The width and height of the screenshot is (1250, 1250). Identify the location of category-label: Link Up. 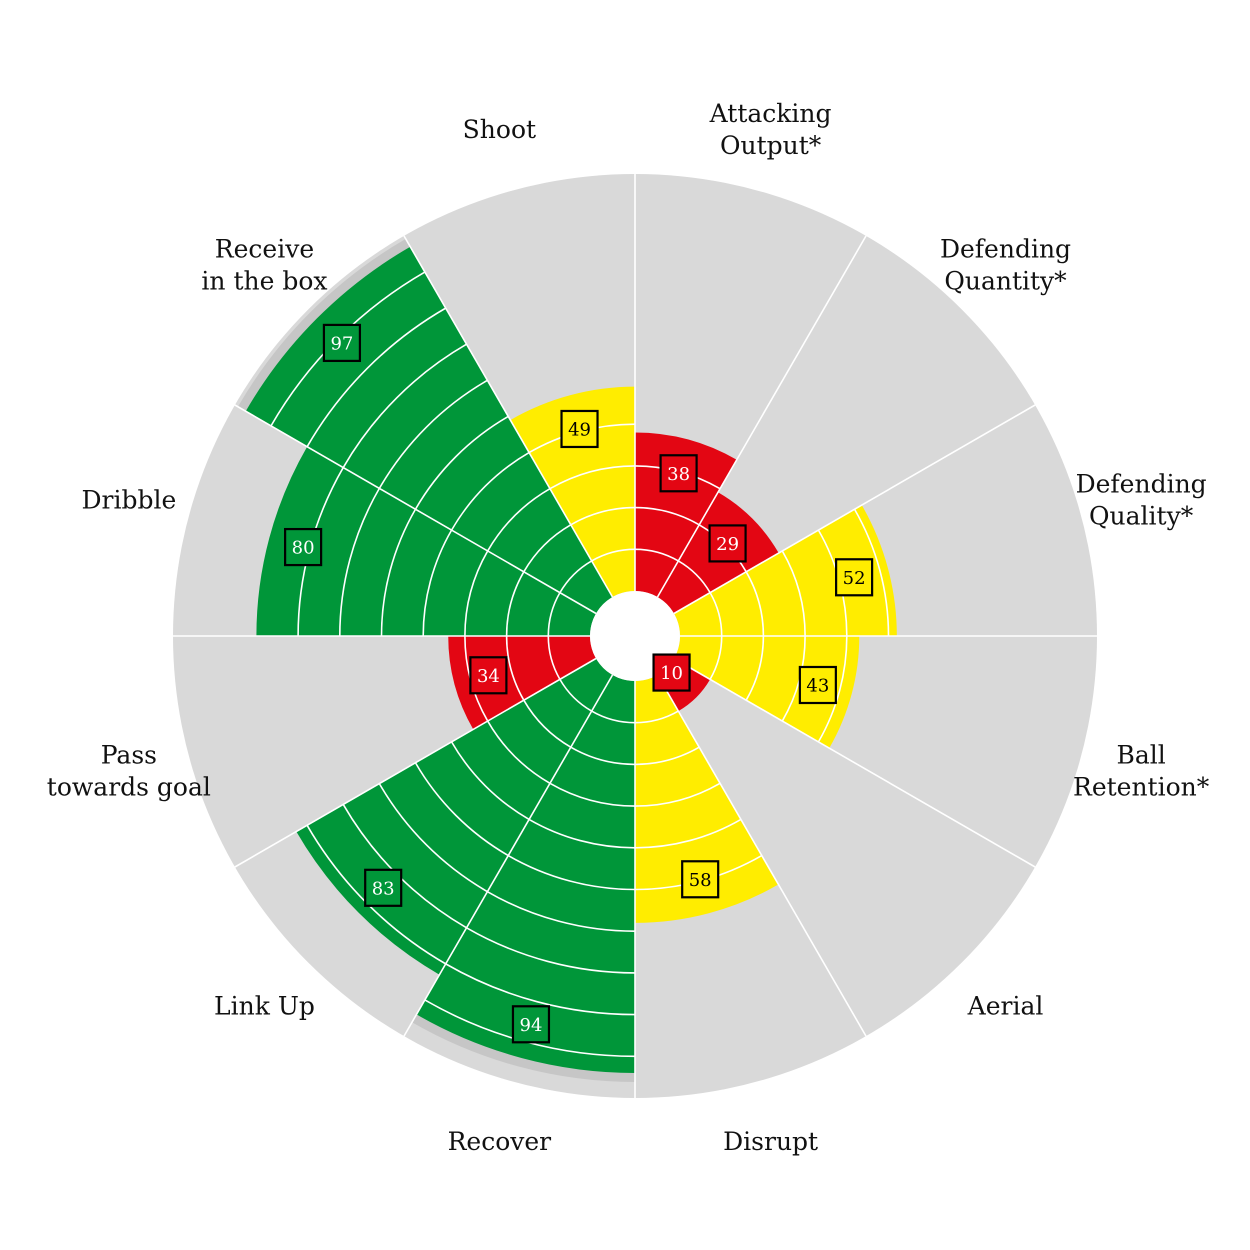
(264, 1006).